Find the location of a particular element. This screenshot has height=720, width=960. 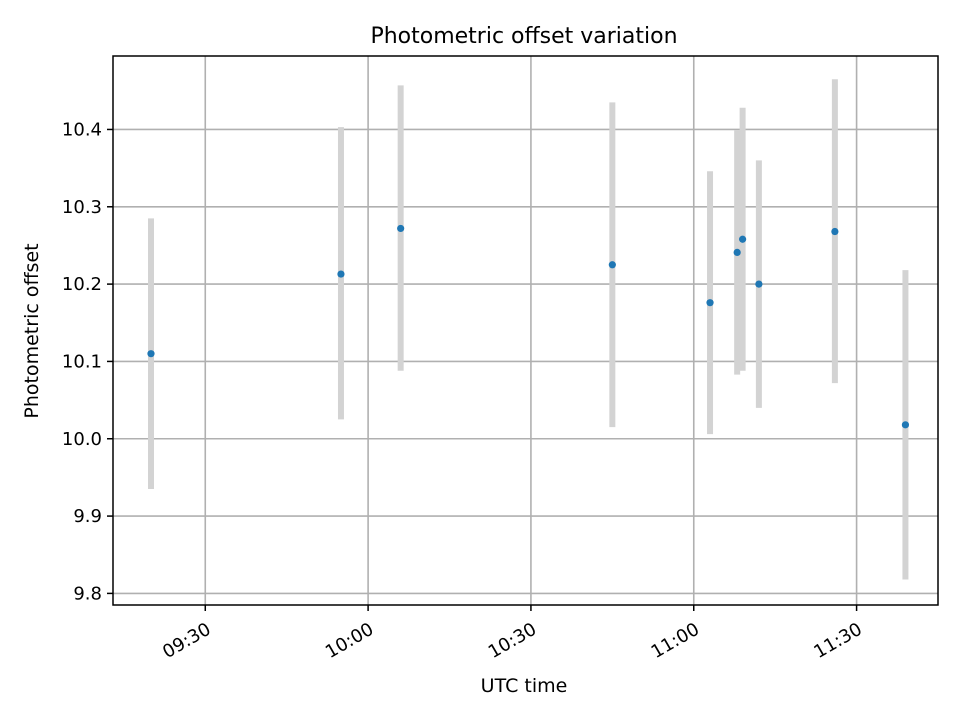

y-tick-label: 9.9 is located at coordinates (87, 516).